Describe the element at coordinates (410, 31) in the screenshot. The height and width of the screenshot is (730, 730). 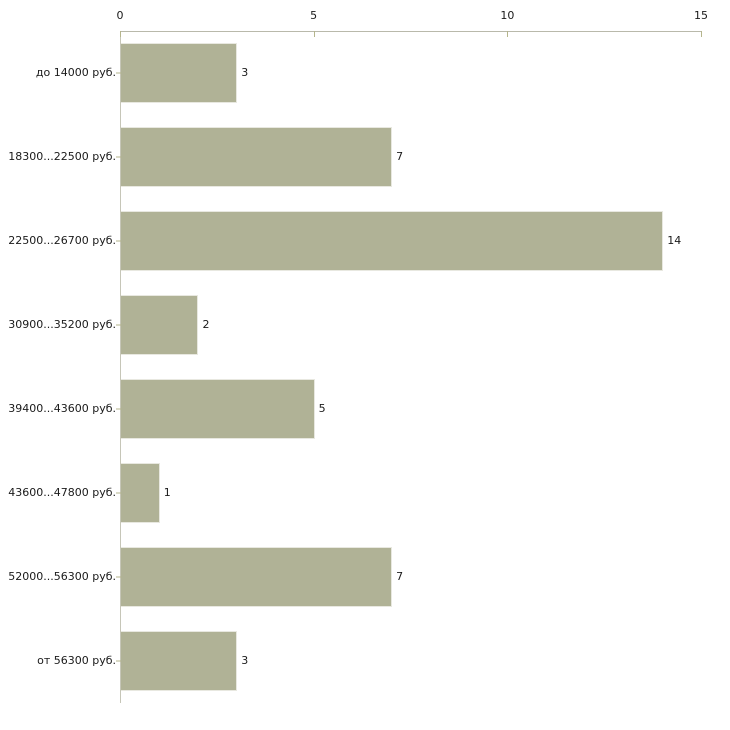
I see `x-axis-line` at that location.